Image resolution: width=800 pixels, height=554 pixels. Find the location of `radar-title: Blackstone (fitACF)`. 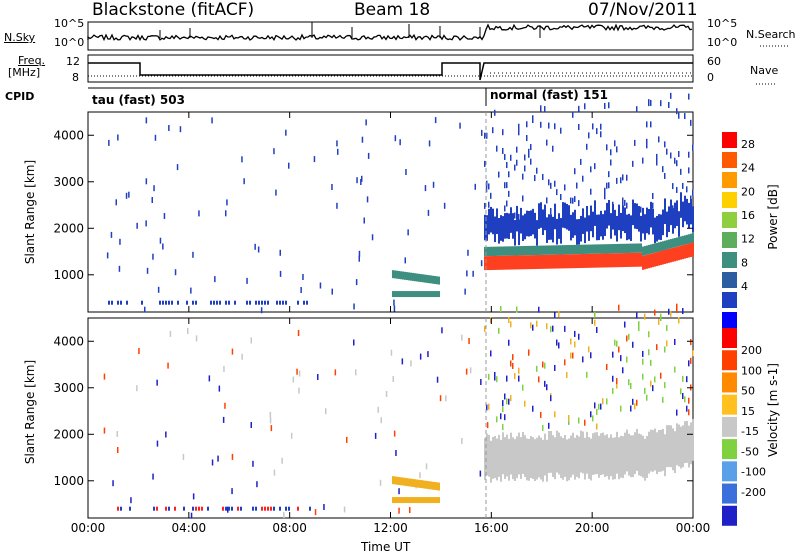

radar-title: Blackstone (fitACF) is located at coordinates (173, 10).